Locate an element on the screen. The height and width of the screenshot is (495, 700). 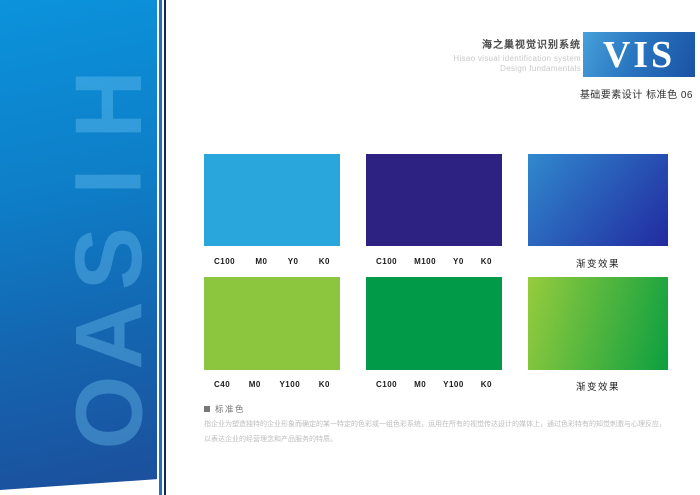
cmyk-label: C100 M100 Y0 K0 is located at coordinates (434, 261).